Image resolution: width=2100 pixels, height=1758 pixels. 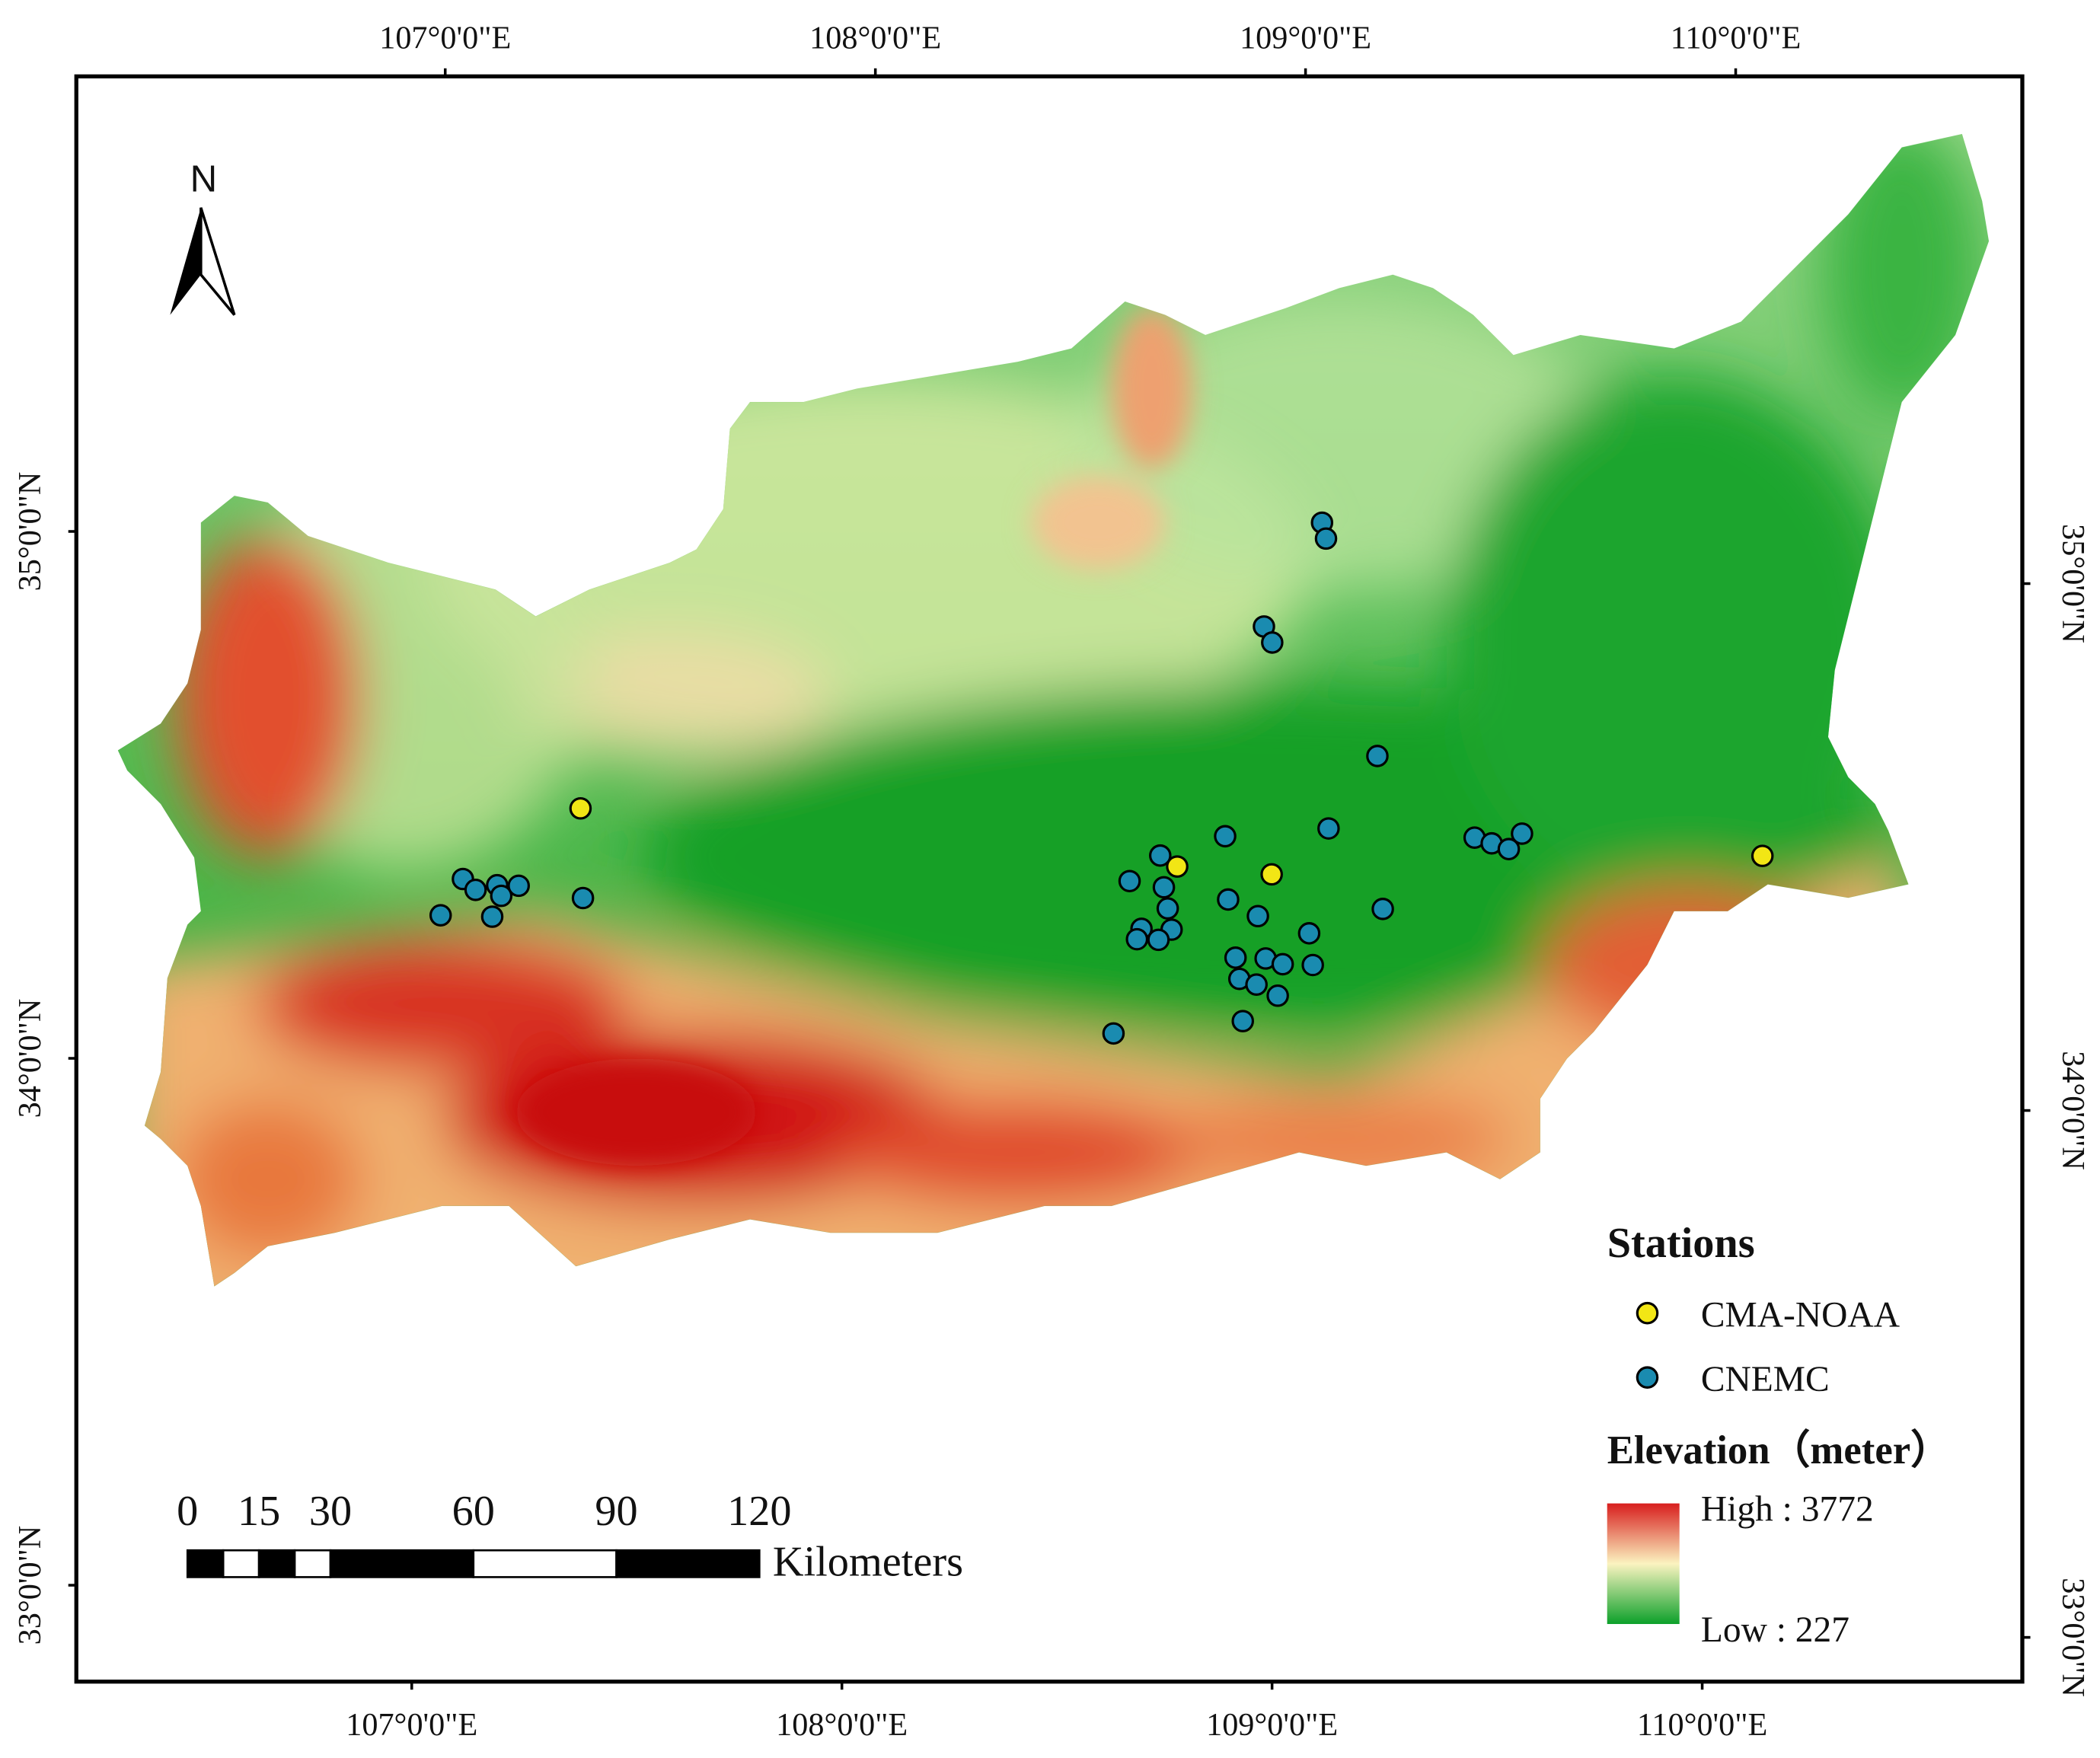 I want to click on legend-title: Stations, so click(x=1681, y=1243).